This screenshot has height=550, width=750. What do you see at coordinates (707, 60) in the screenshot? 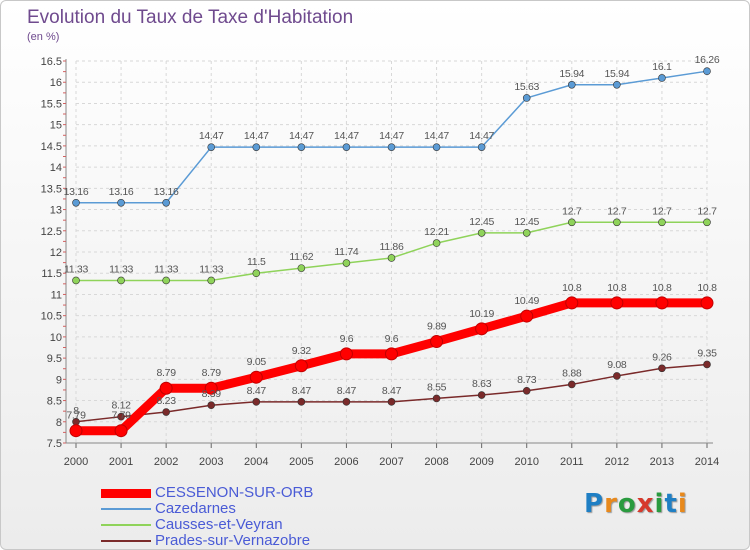
I see `data-label: 16.26` at bounding box center [707, 60].